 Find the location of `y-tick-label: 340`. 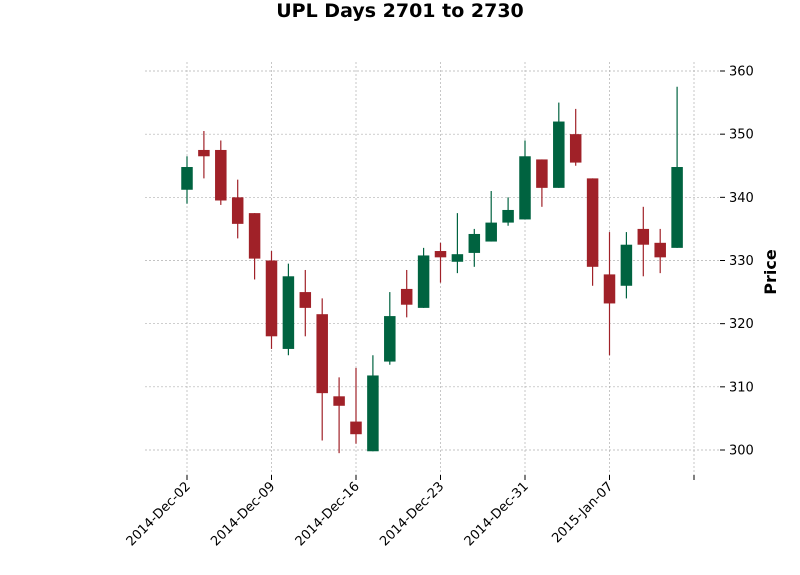

y-tick-label: 340 is located at coordinates (741, 198).